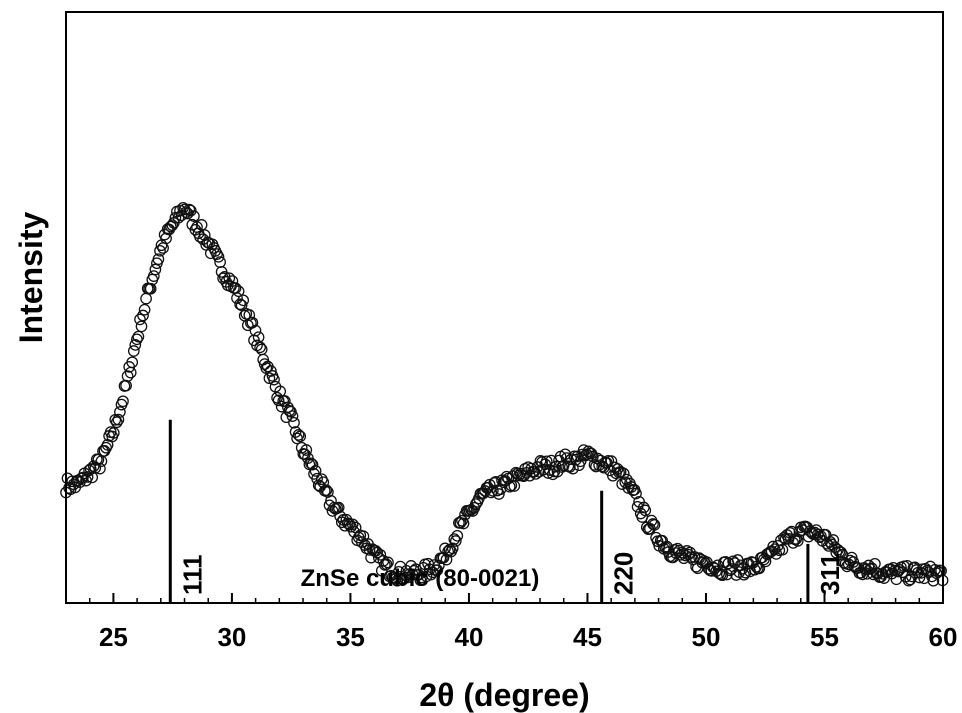 The width and height of the screenshot is (962, 713). I want to click on x-tick-label: 45, so click(587, 637).